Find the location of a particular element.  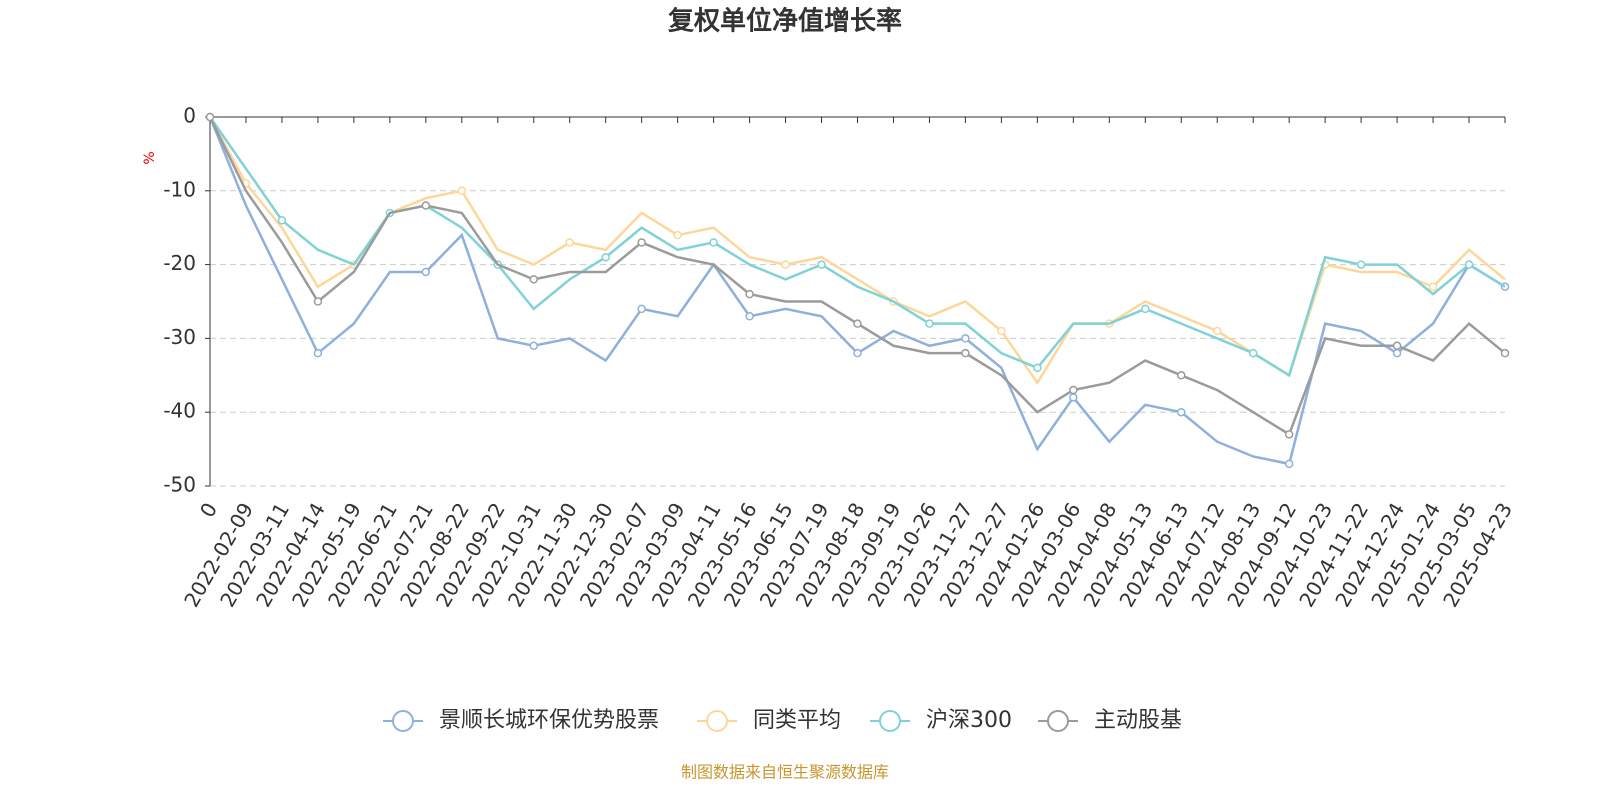

y-tick-label: -20 is located at coordinates (179, 263).